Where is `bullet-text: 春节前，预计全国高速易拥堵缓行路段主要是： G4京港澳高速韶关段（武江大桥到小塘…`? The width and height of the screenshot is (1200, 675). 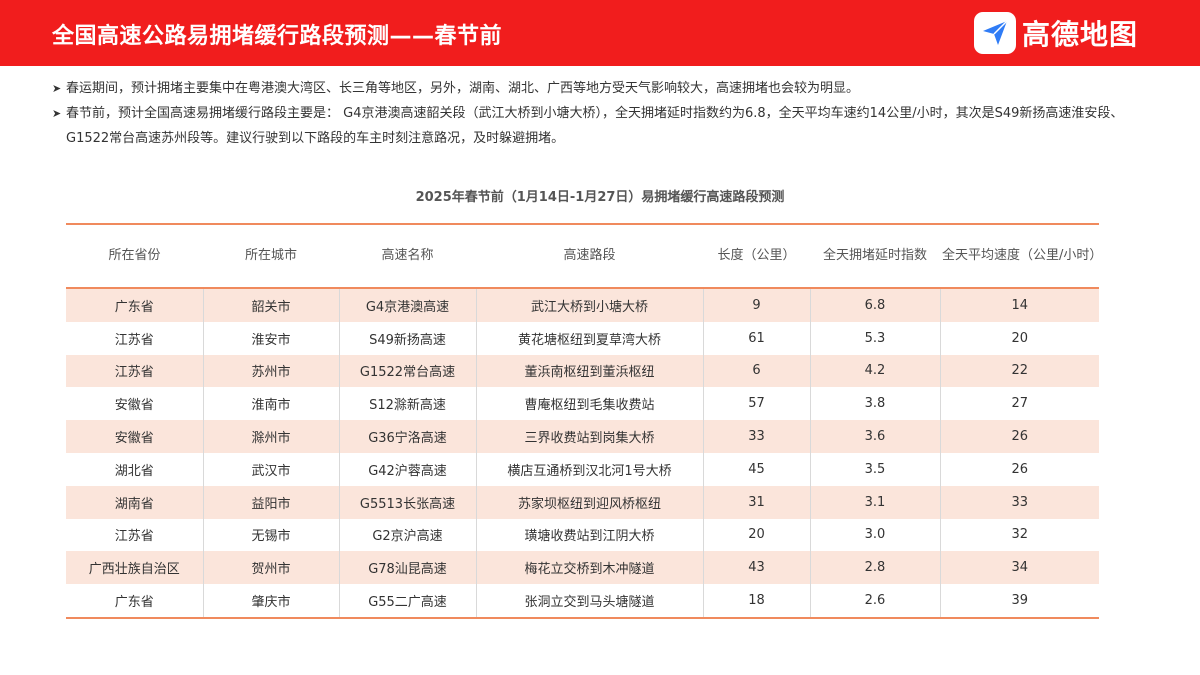 bullet-text: 春节前，预计全国高速易拥堵缓行路段主要是： G4京港澳高速韶关段（武江大桥到小塘… is located at coordinates (595, 126).